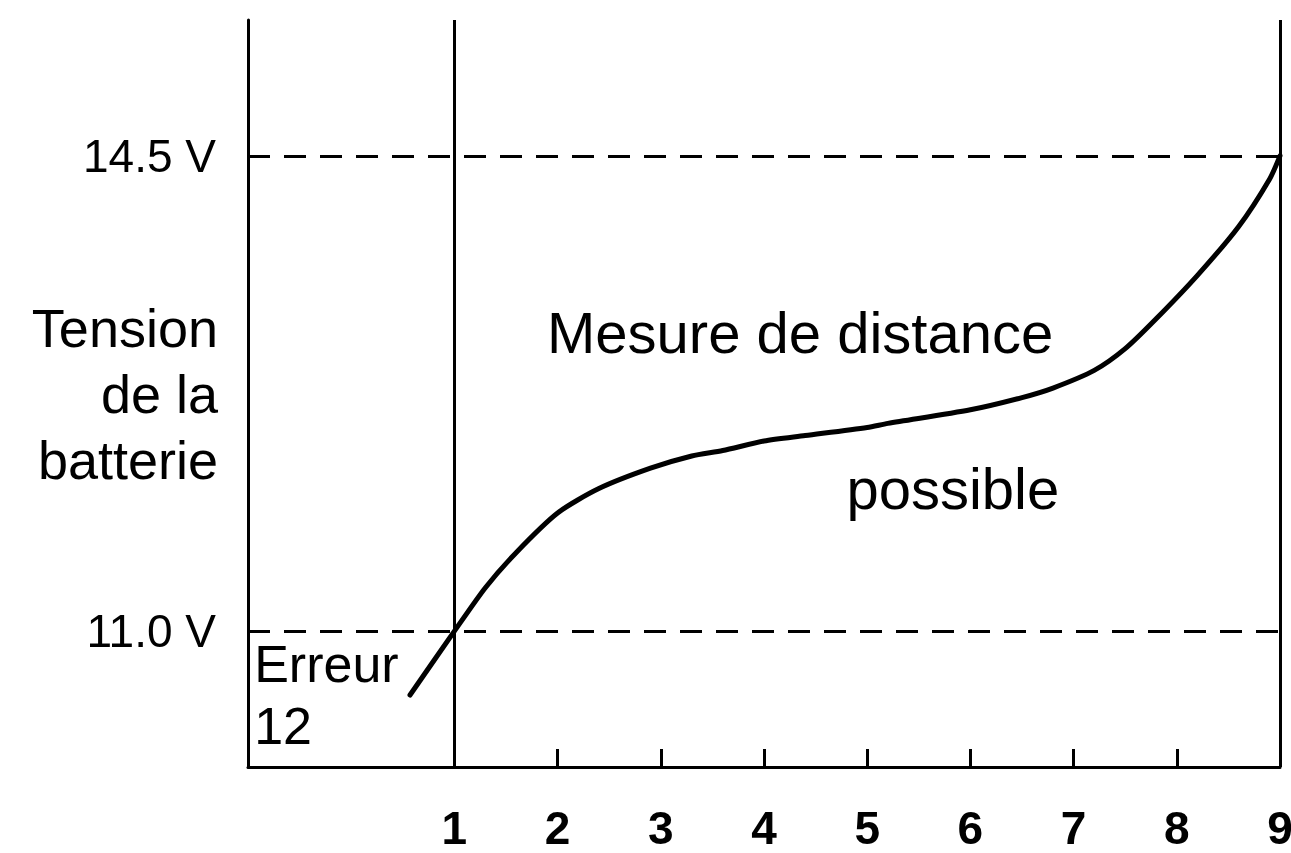 The image size is (1291, 853). Describe the element at coordinates (953, 488) in the screenshot. I see `annotation: possible` at that location.